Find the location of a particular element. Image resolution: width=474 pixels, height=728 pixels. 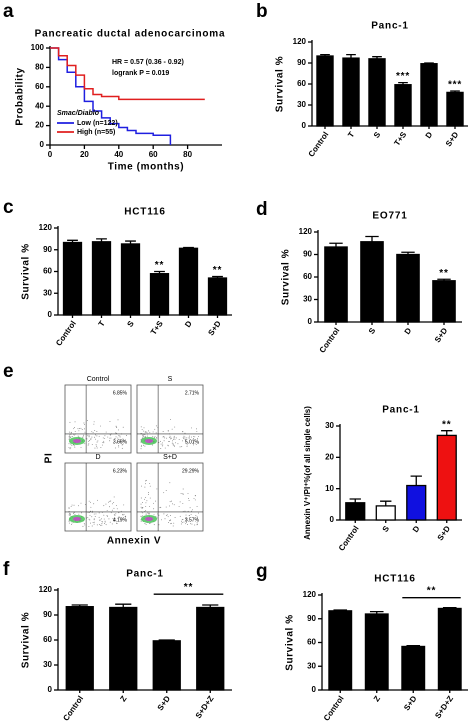

legend-label: High (n=55) is located at coordinates (96, 132).